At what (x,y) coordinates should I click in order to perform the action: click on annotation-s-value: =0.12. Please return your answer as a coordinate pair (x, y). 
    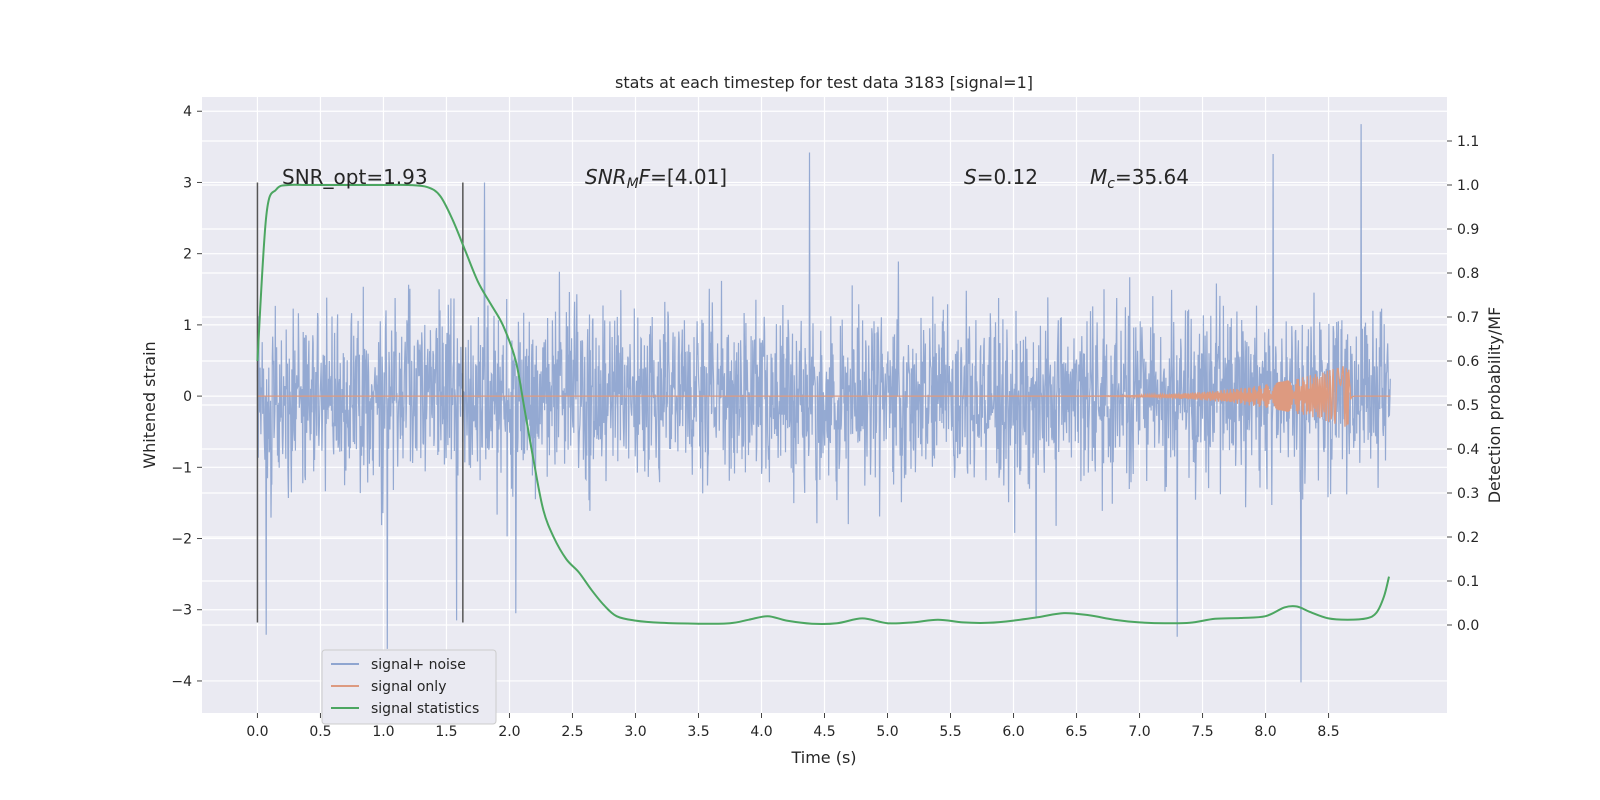
    Looking at the image, I should click on (1007, 177).